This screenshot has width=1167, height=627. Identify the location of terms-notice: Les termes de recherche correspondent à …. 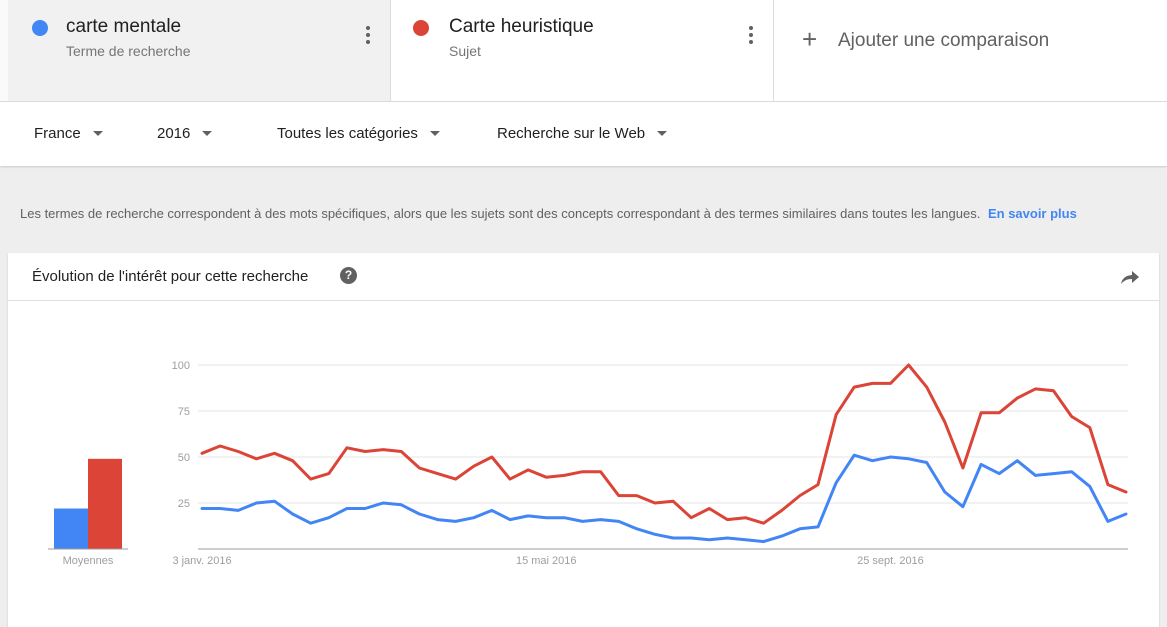
(548, 213).